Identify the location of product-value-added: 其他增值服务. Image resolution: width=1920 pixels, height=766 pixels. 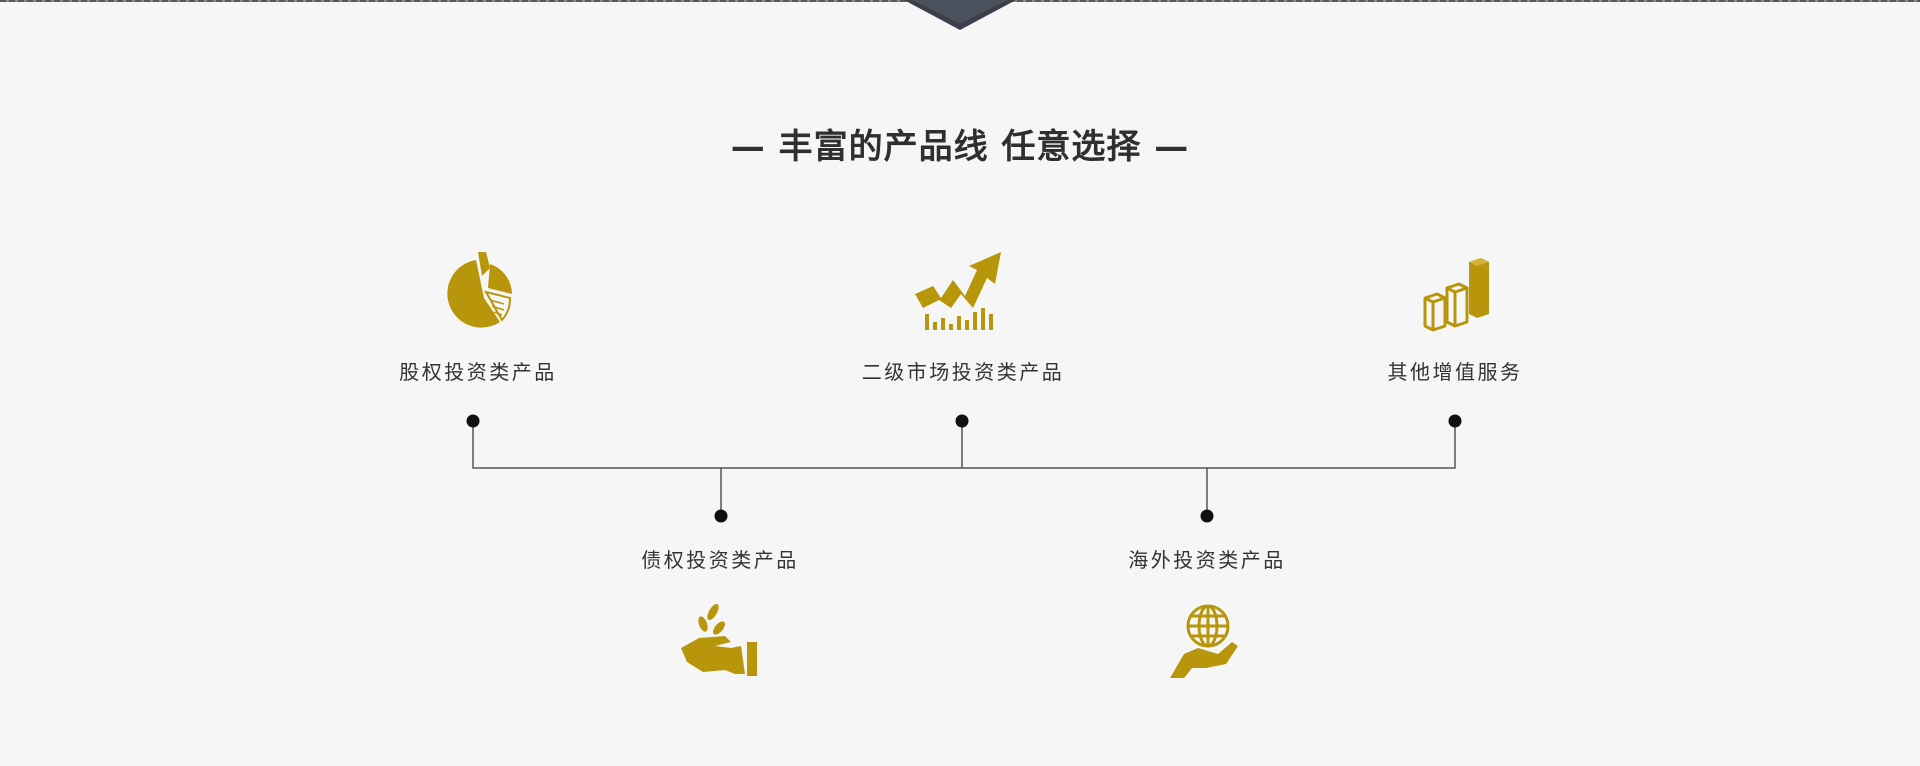
(1455, 317).